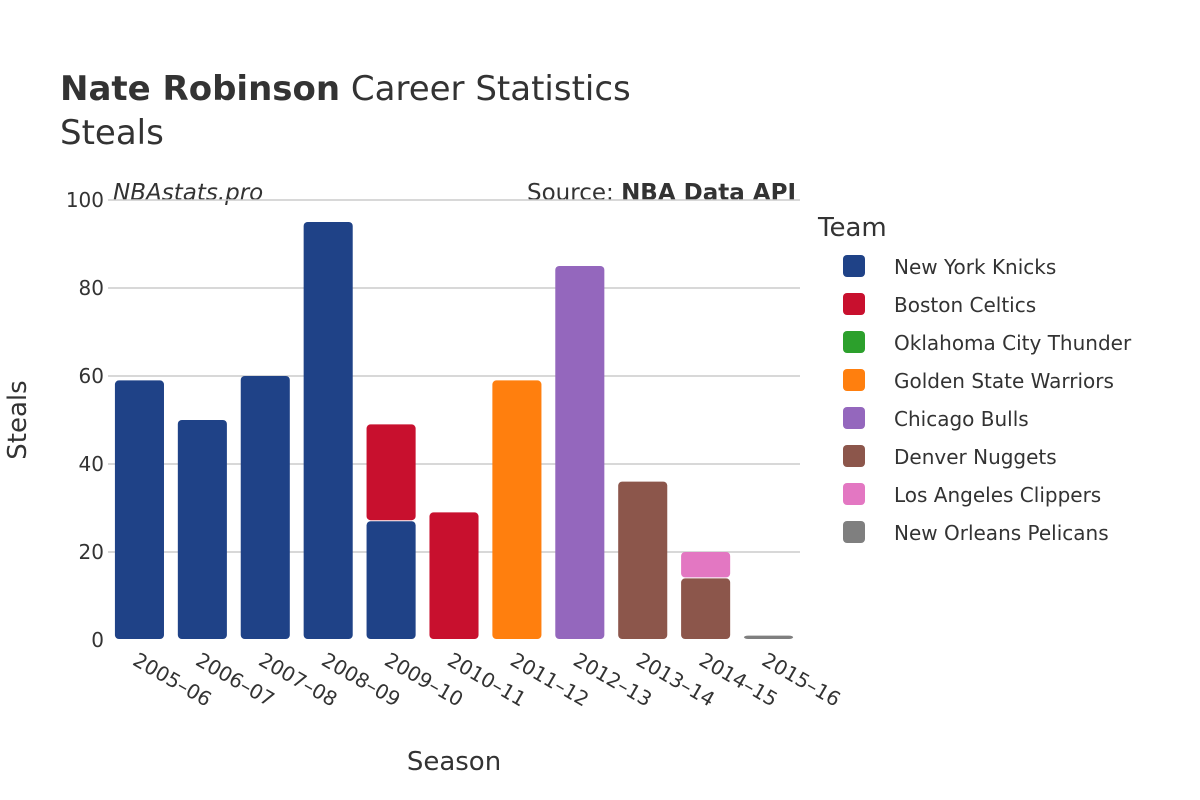 This screenshot has height=800, width=1200. Describe the element at coordinates (852, 228) in the screenshot. I see `legend-title: Team` at that location.